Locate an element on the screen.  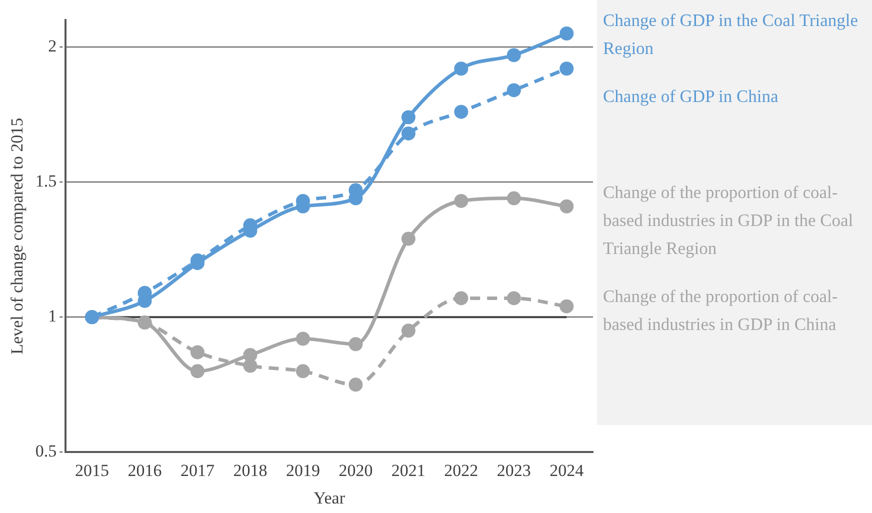
x-tick-label: 2018 is located at coordinates (250, 470).